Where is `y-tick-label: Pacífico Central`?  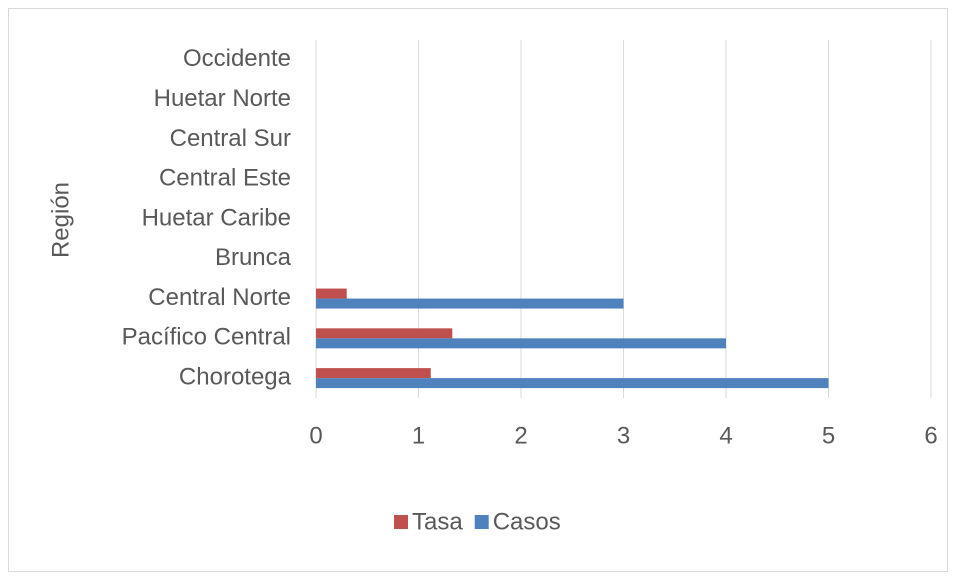 y-tick-label: Pacífico Central is located at coordinates (206, 337).